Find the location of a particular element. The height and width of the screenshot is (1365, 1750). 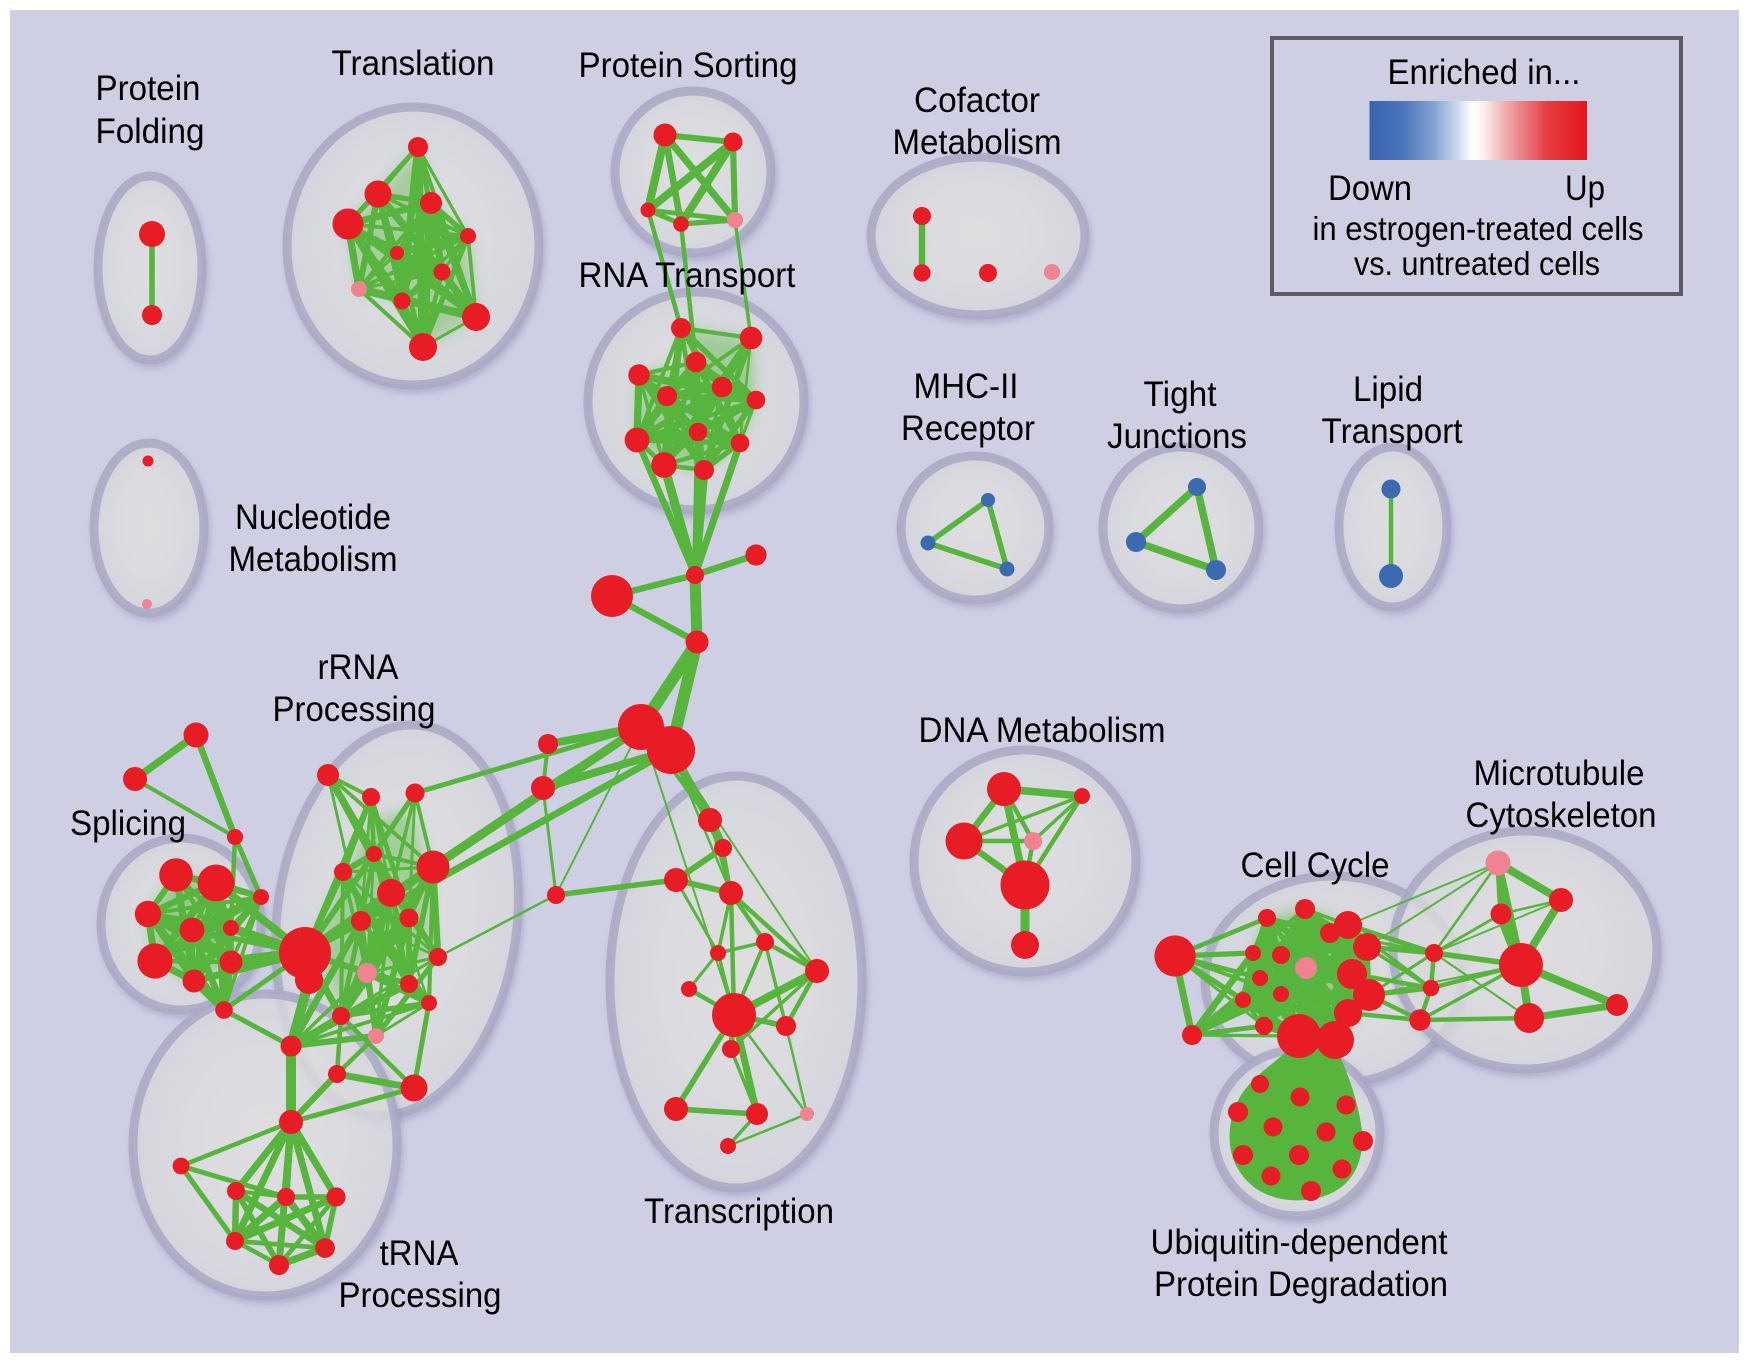

svg-text: in estrogen-treated cells is located at coordinates (1478, 228).